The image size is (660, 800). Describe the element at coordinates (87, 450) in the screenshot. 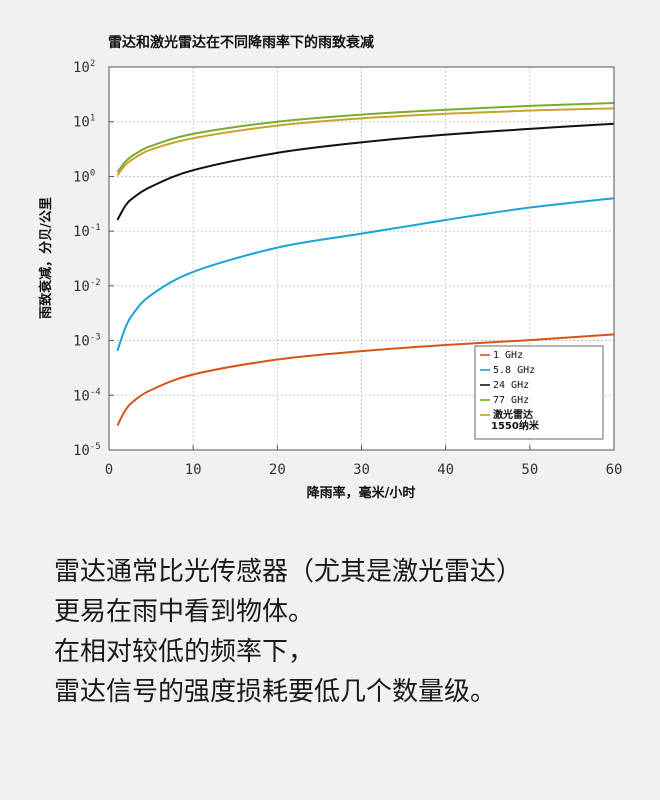

I see `y-tick-label: 10⁻⁵` at that location.